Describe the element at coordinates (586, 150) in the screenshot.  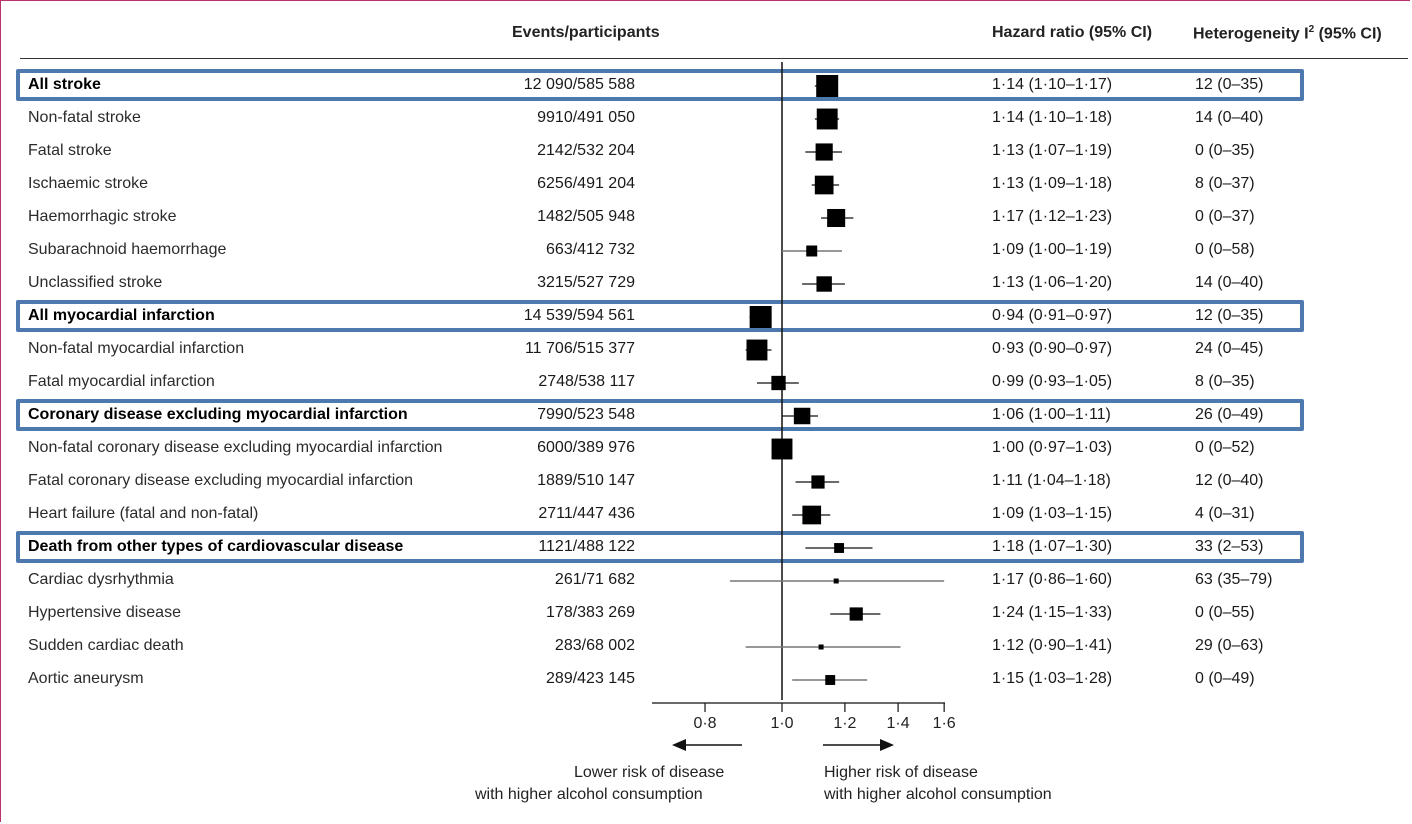
I see `row-events: 2142/532 204` at that location.